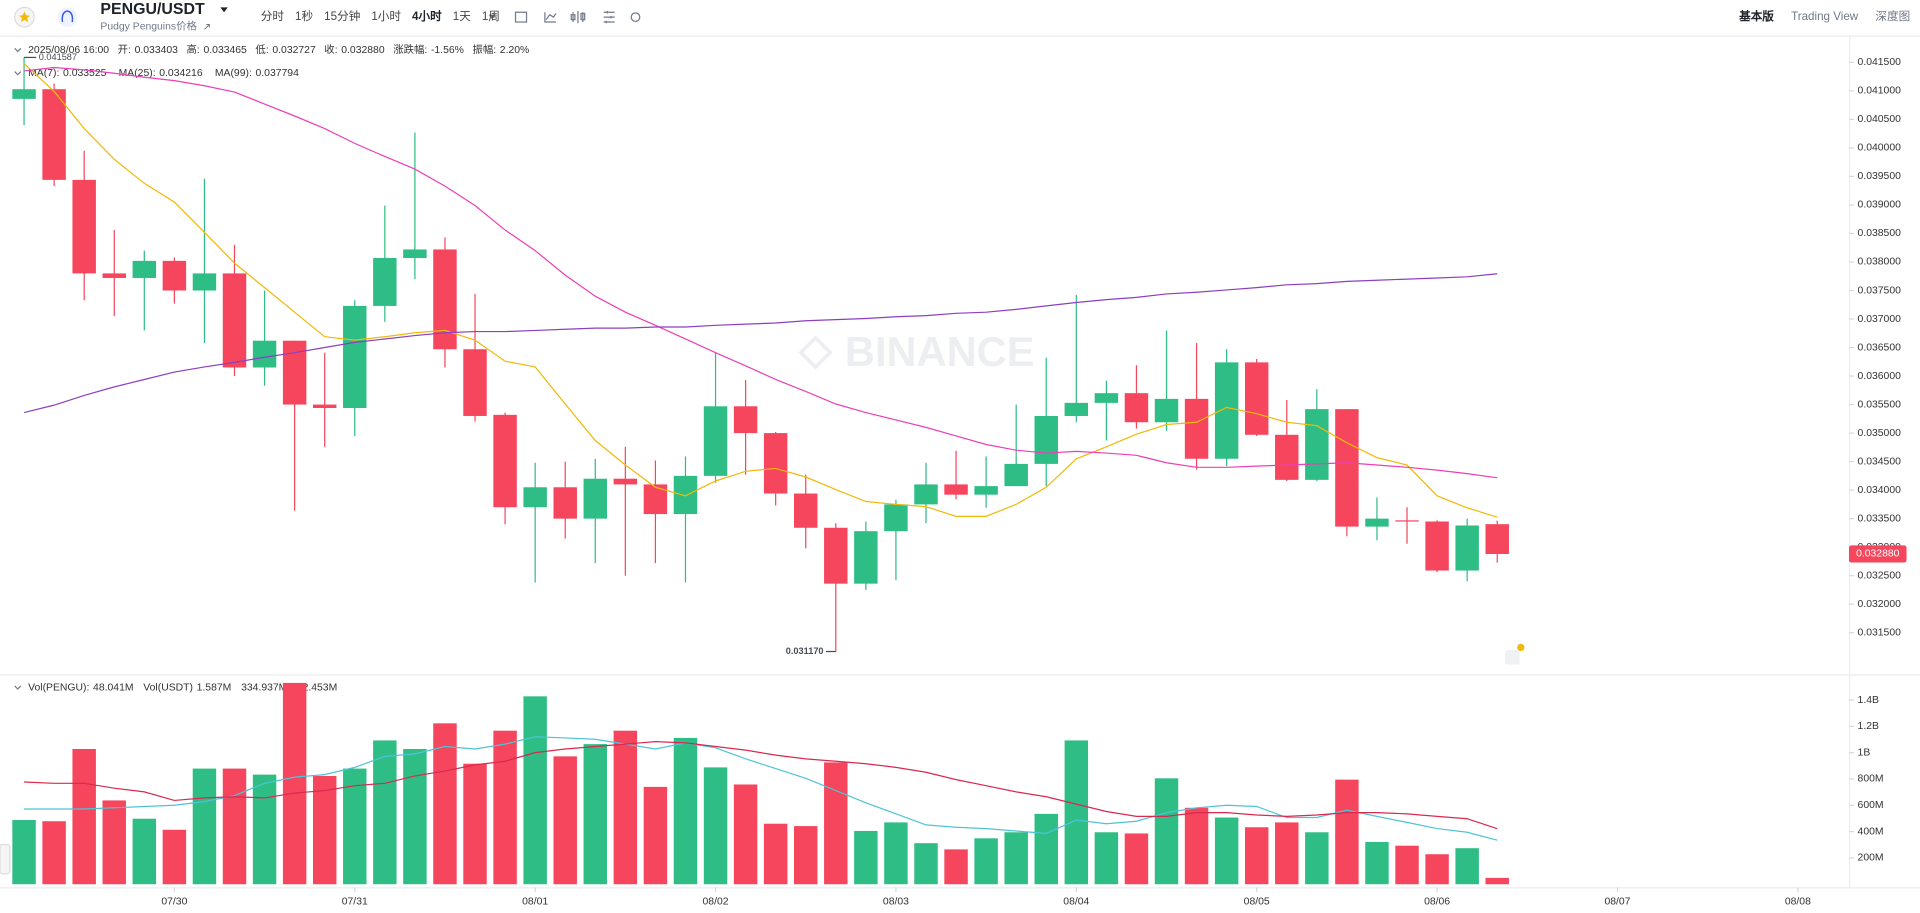 This screenshot has height=913, width=1920. I want to click on y-tick-label: 0.038500, so click(1880, 233).